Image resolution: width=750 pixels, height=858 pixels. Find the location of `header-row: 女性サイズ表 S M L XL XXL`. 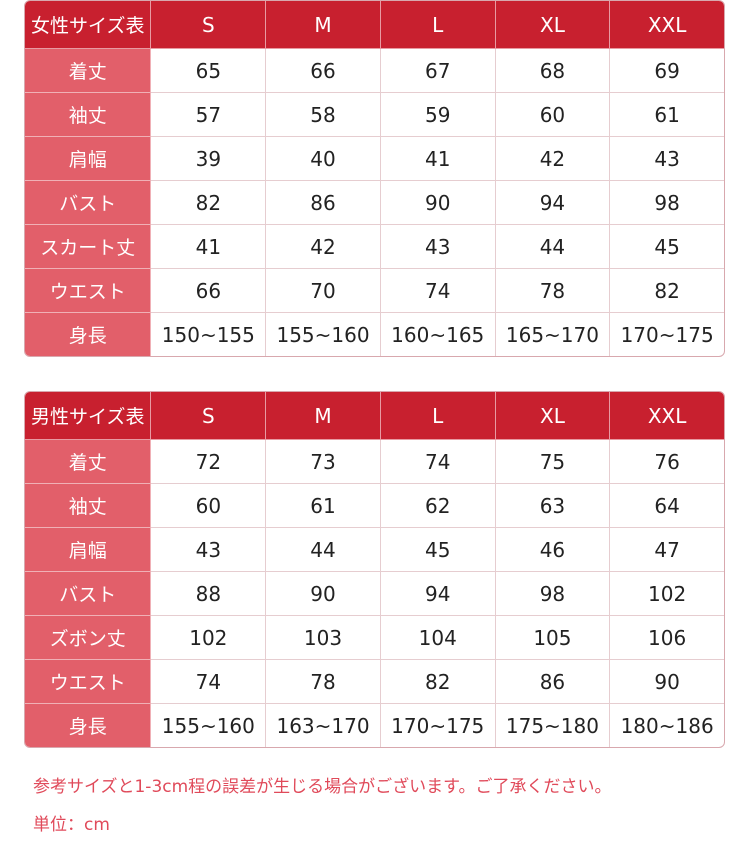

header-row: 女性サイズ表 S M L XL XXL is located at coordinates (374, 25).